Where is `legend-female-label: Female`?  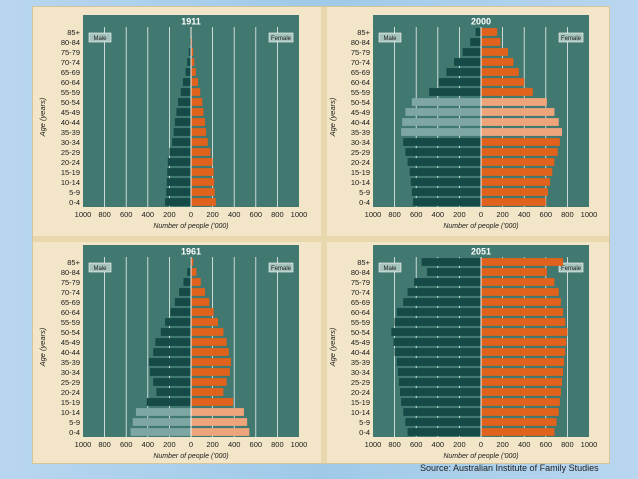 legend-female-label: Female is located at coordinates (281, 269).